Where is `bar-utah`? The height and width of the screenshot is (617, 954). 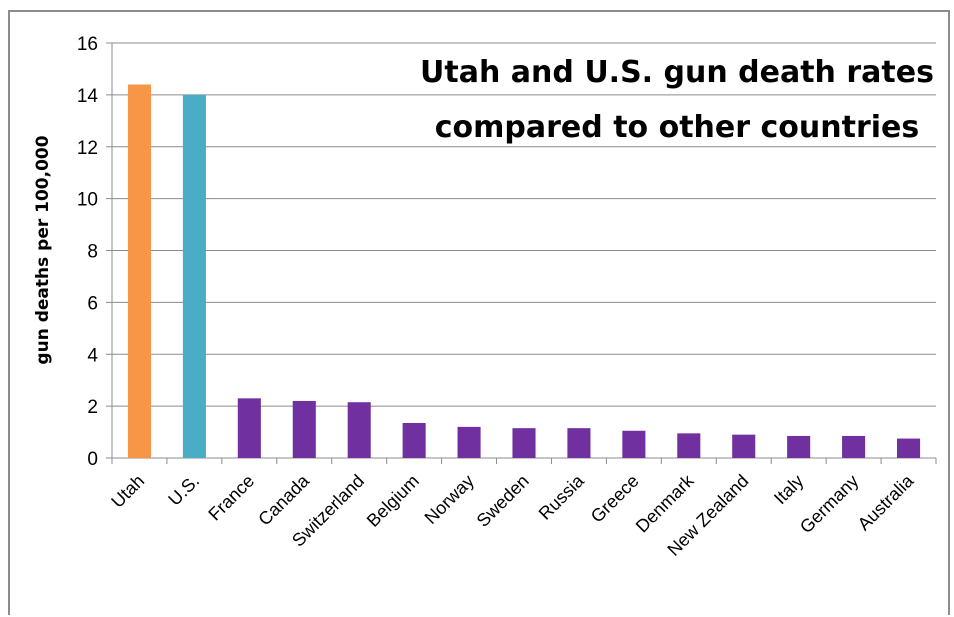
bar-utah is located at coordinates (139, 271).